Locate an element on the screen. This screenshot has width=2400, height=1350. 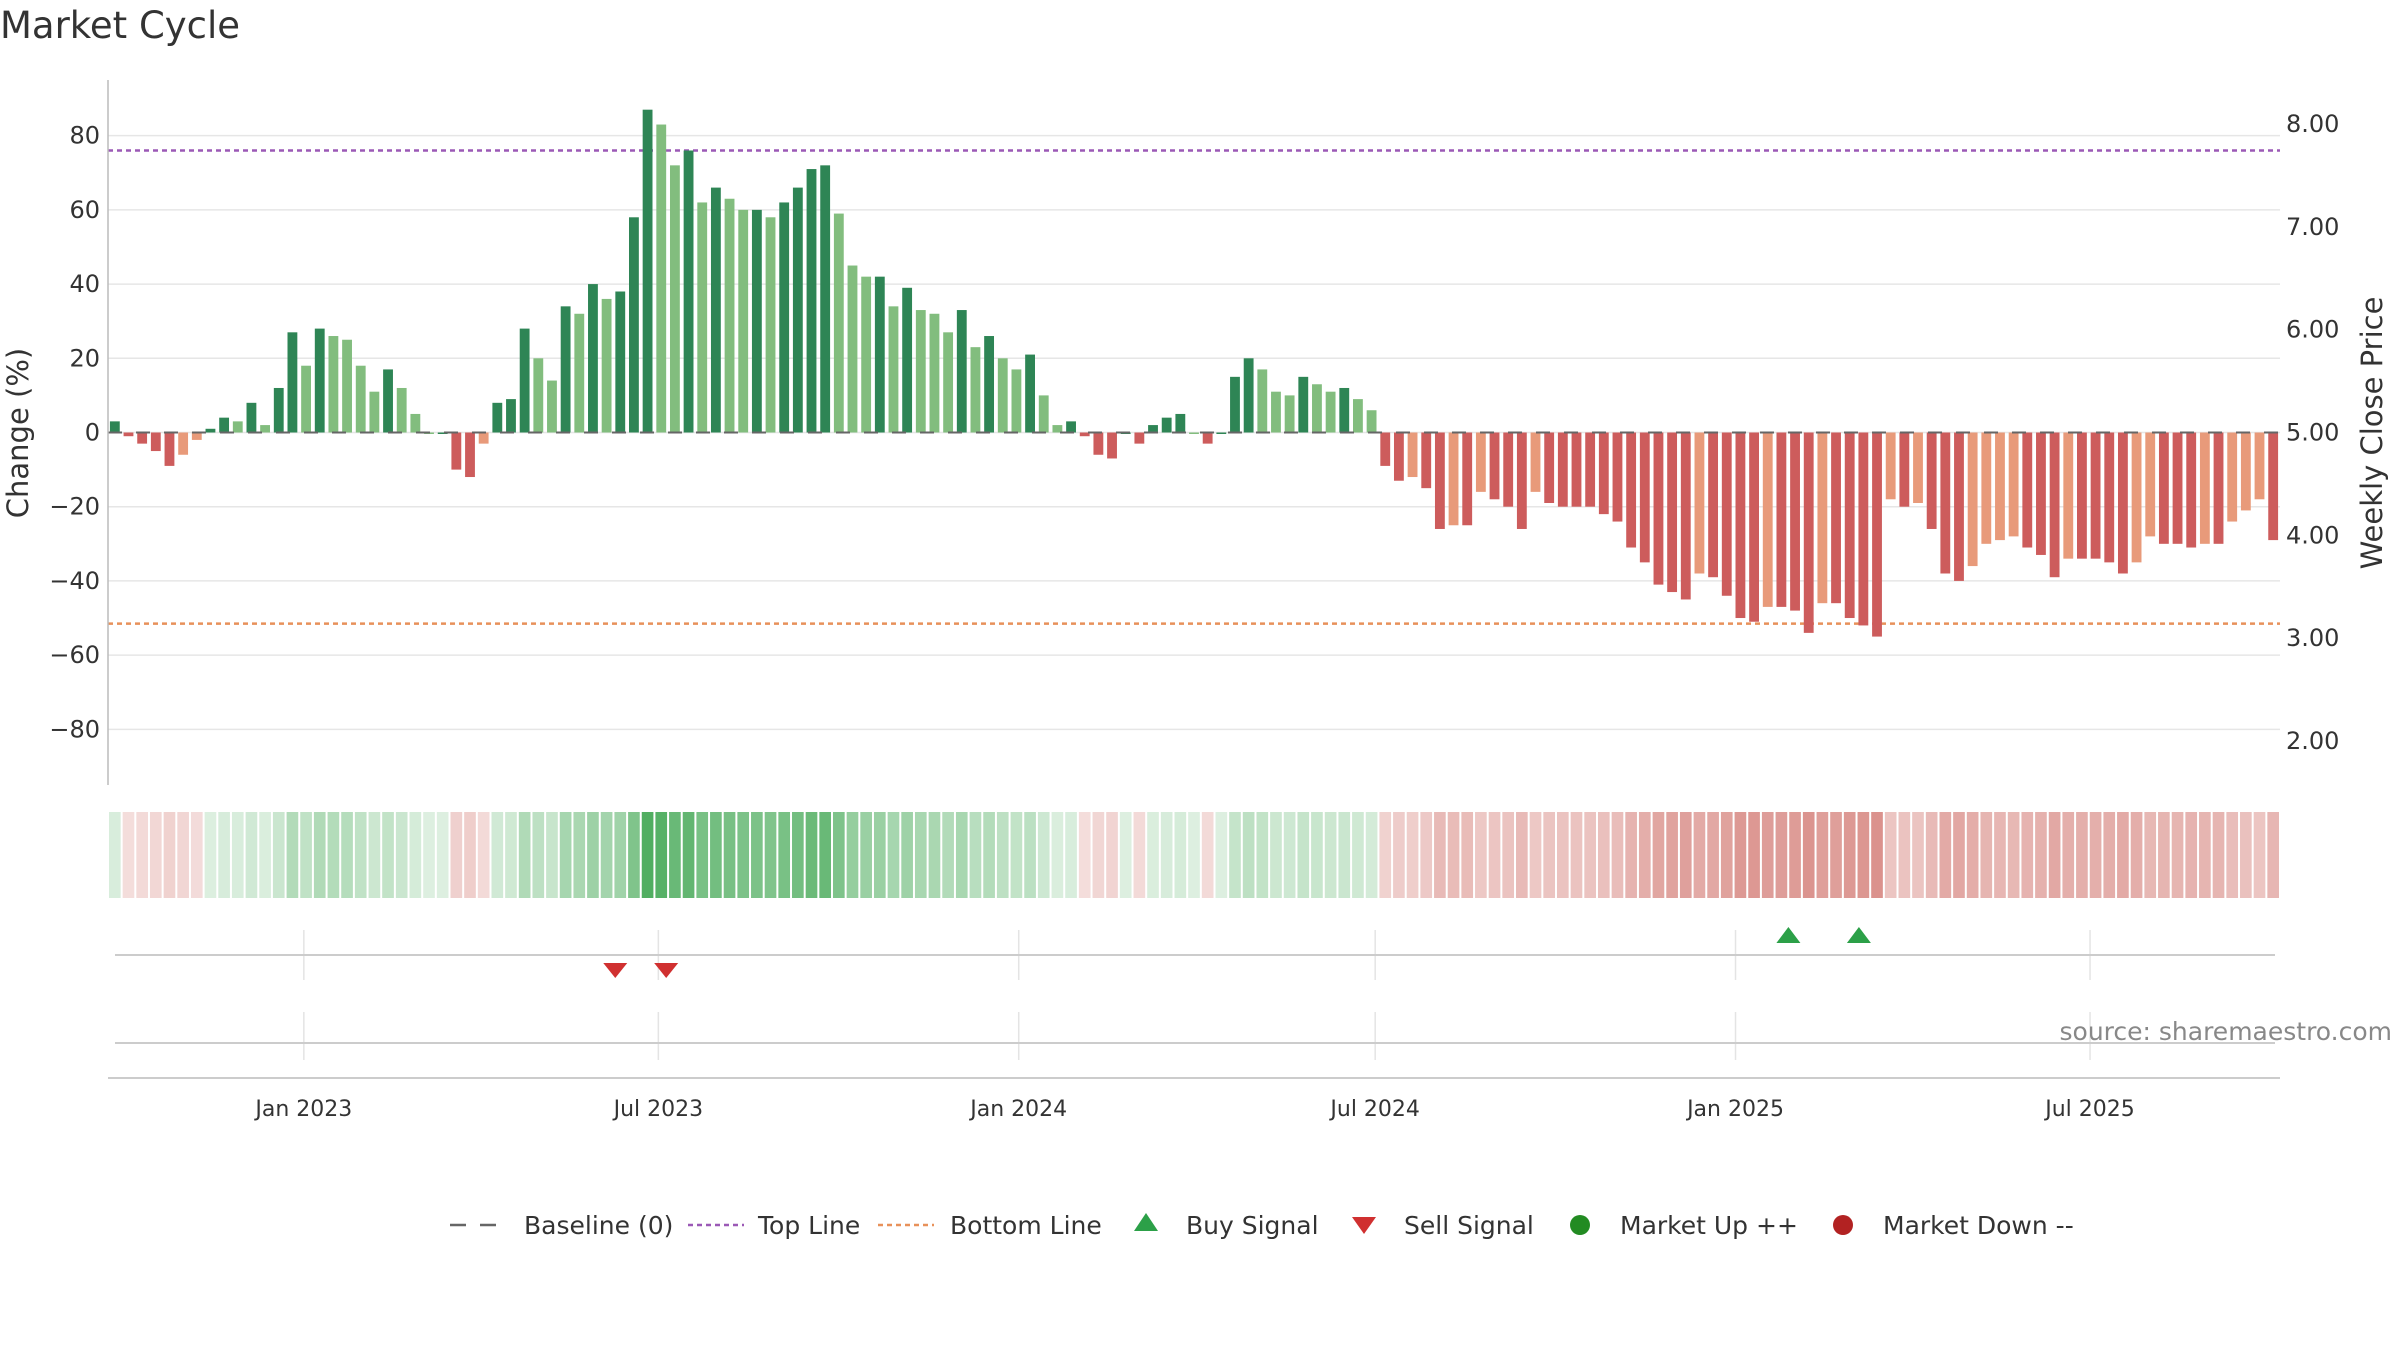
heat-strip is located at coordinates (1194, 855).